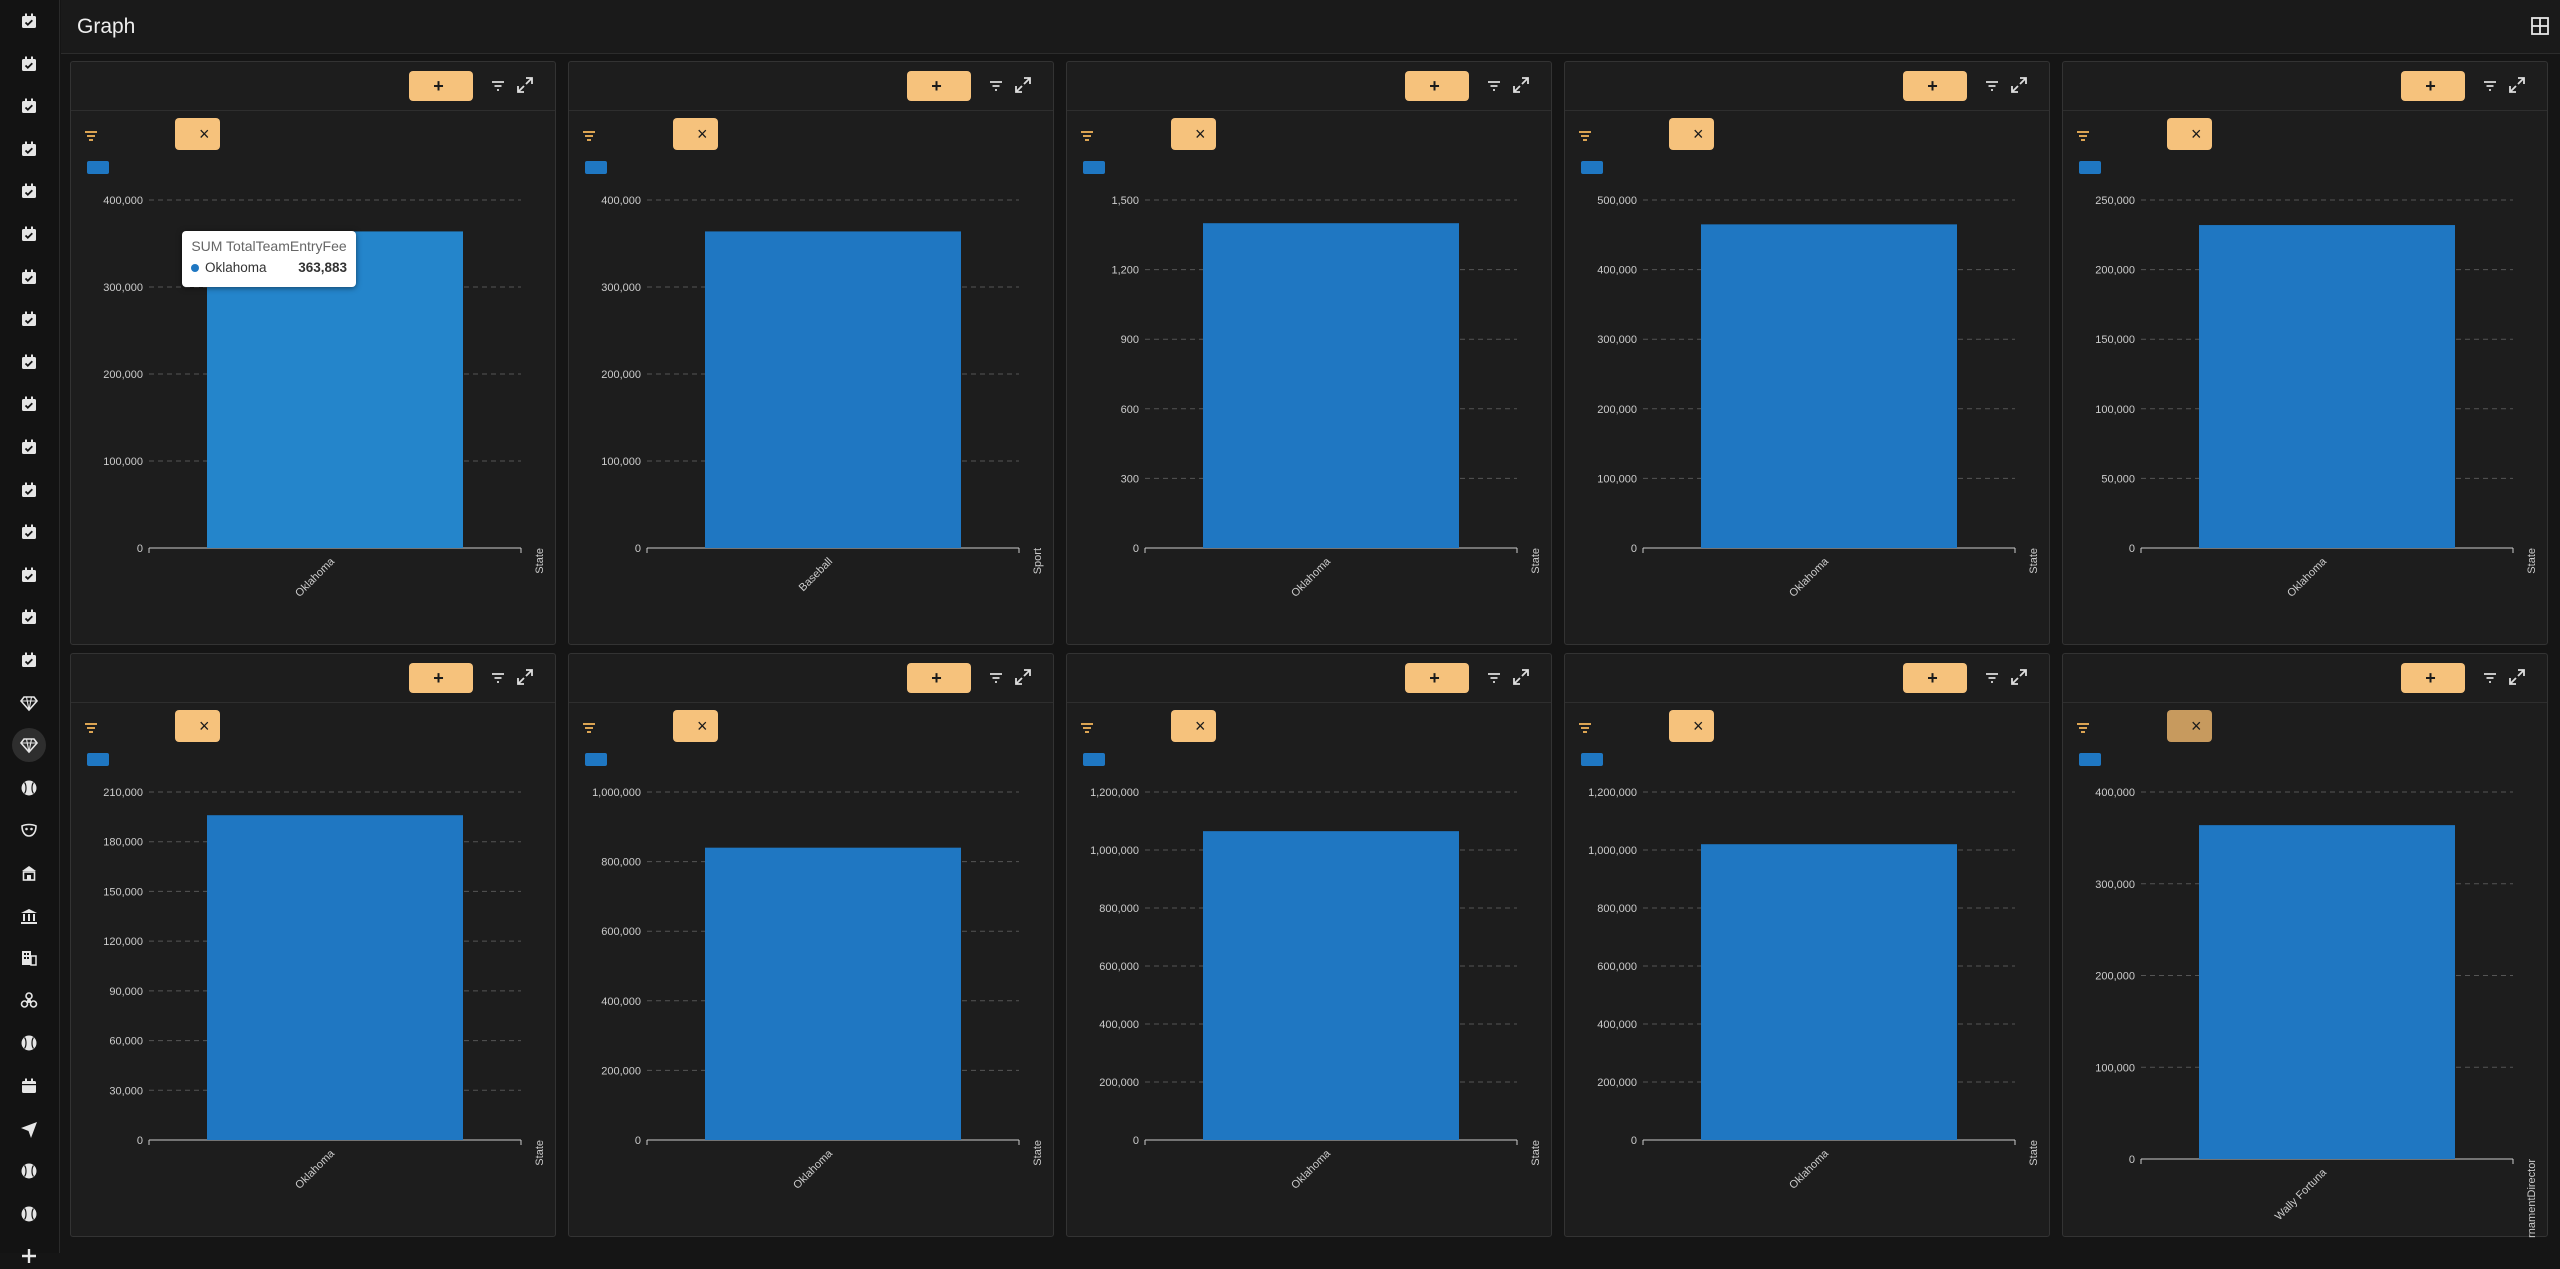  I want to click on sidebar-plus-button, so click(29, 1256).